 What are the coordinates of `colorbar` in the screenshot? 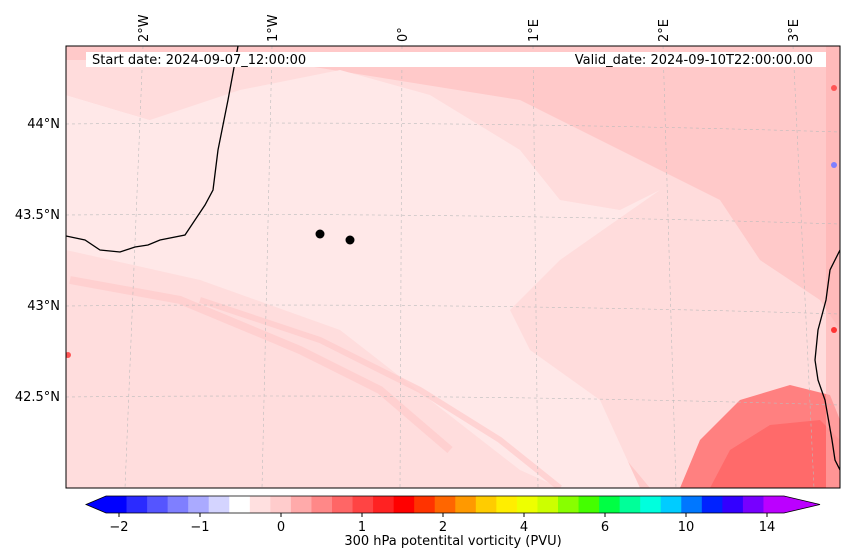 It's located at (452, 504).